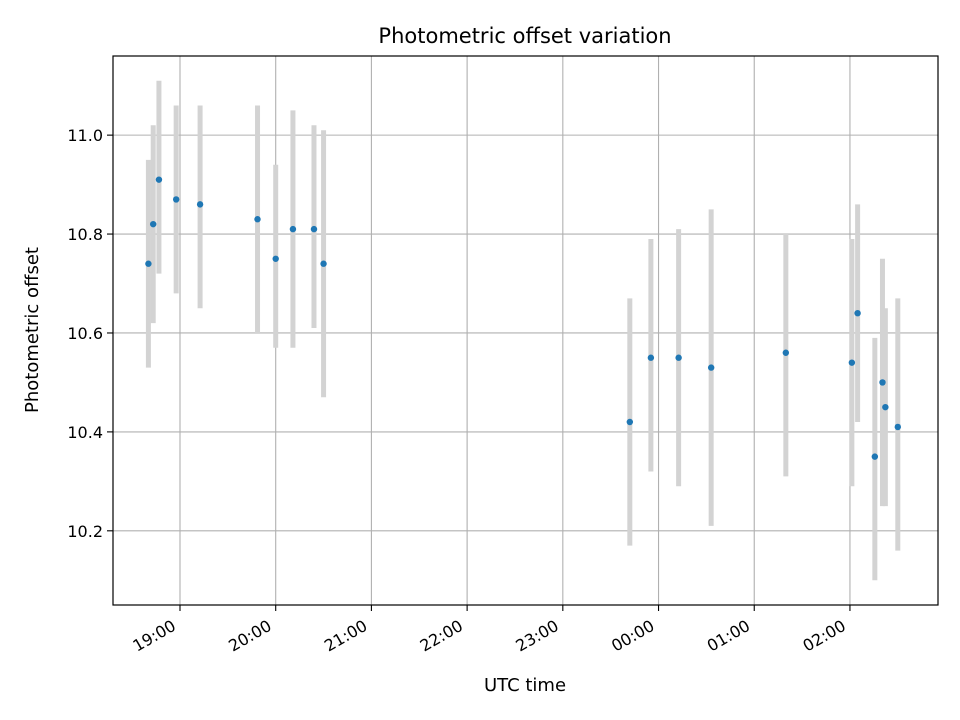 The width and height of the screenshot is (960, 720). What do you see at coordinates (85, 432) in the screenshot?
I see `y-tick-label: 10.4` at bounding box center [85, 432].